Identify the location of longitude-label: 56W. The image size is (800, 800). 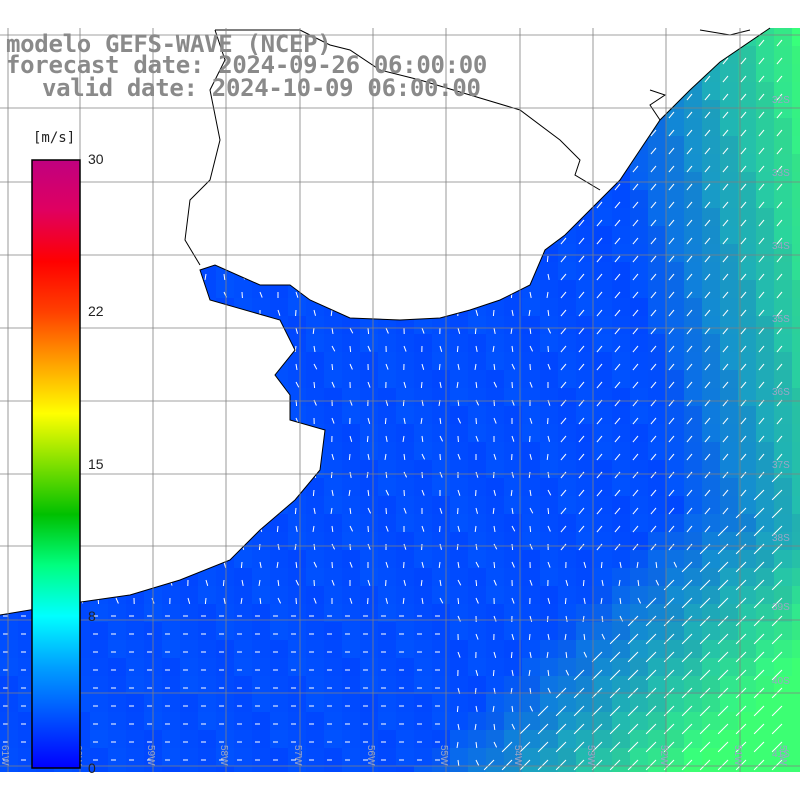
(370, 755).